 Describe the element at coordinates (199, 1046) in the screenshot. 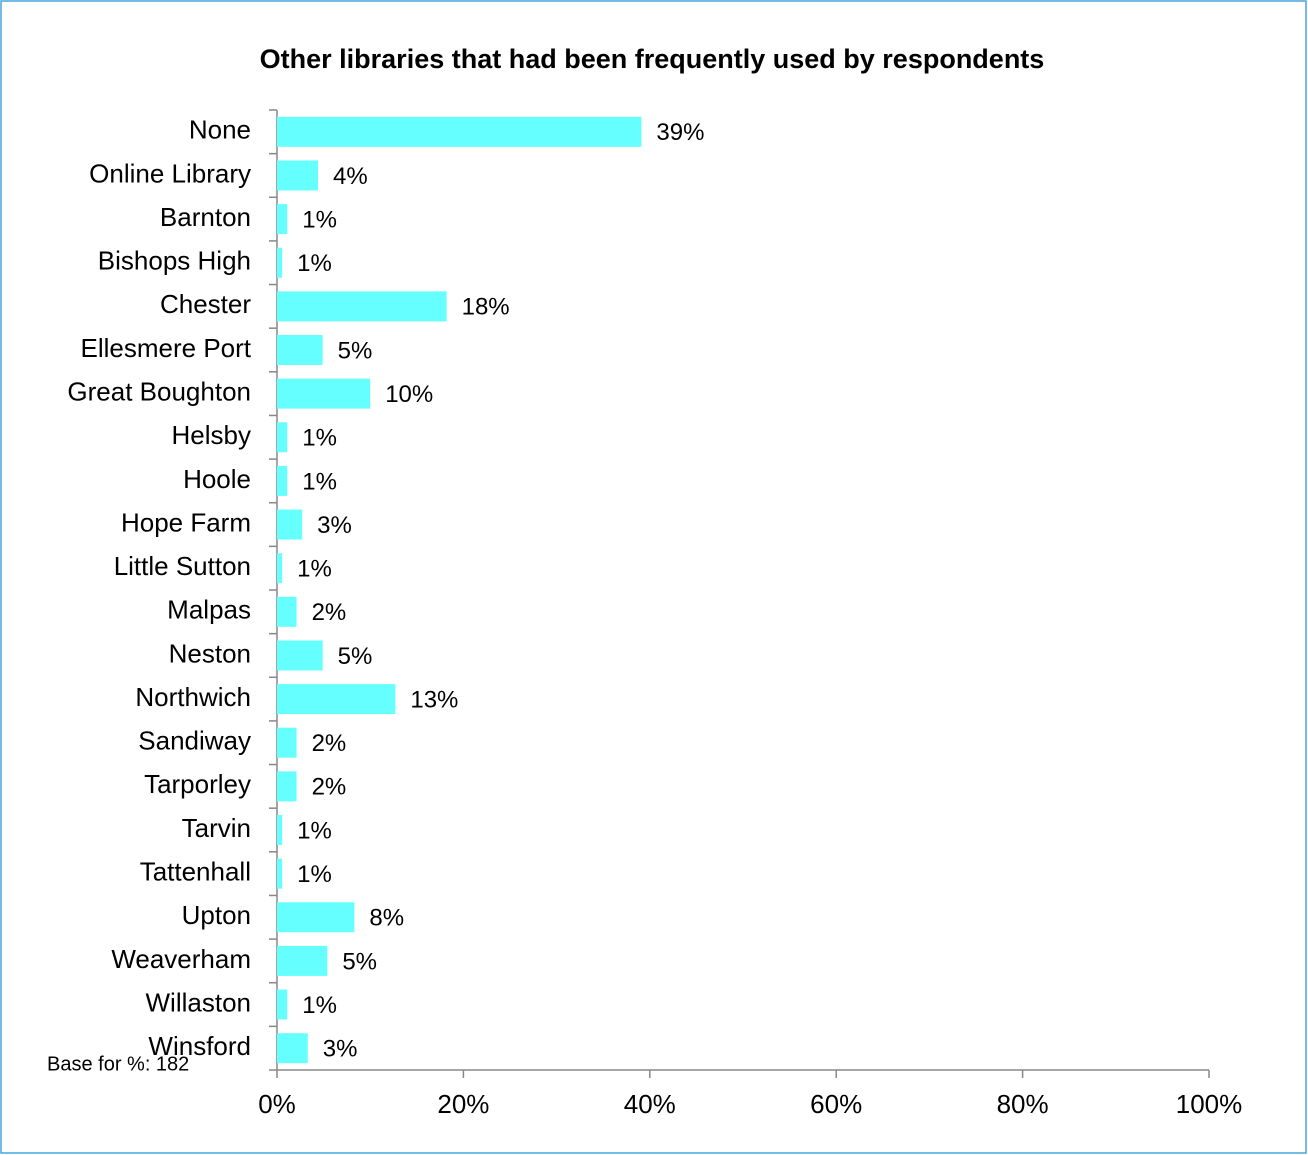

I see `y-tick-label: Winsford` at that location.